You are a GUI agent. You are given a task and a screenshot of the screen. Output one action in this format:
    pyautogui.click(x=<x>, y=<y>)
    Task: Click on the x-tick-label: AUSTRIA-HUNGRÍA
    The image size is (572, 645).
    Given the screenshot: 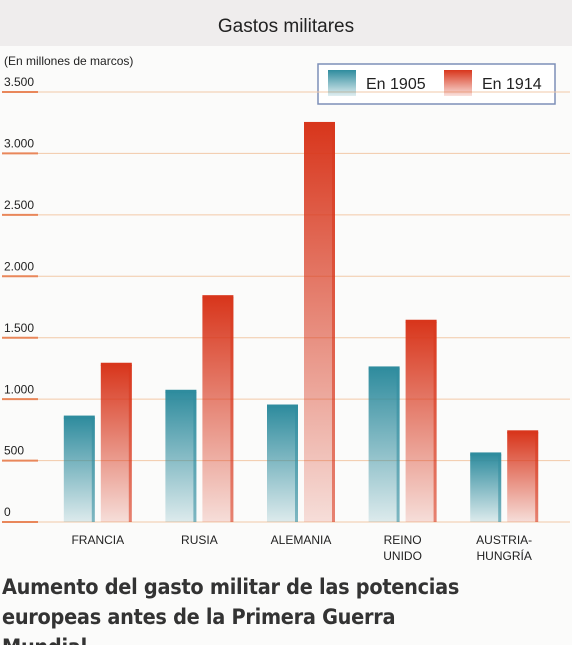 What is the action you would take?
    pyautogui.click(x=504, y=548)
    